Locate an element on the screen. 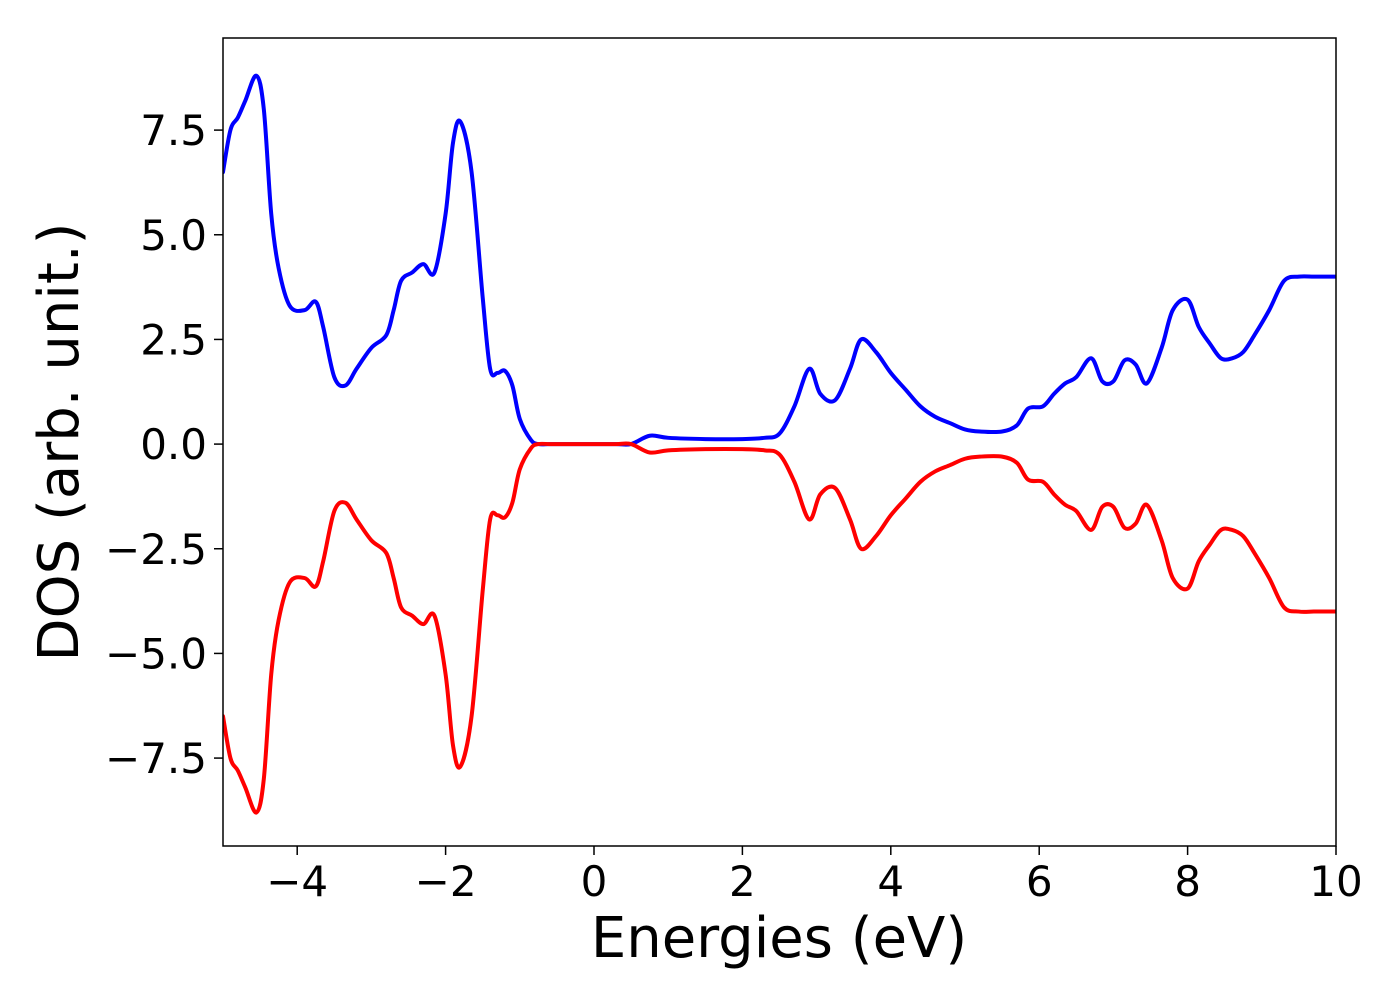  x-tick-label: 8 is located at coordinates (1187, 881).